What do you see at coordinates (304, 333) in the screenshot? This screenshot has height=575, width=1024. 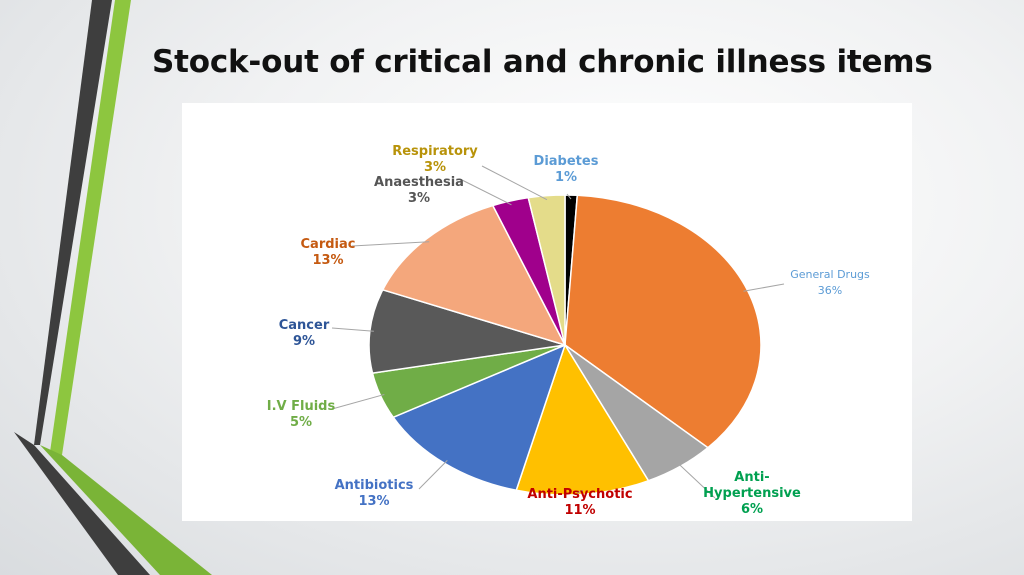 I see `data-label-cancer: Cancer 9%` at bounding box center [304, 333].